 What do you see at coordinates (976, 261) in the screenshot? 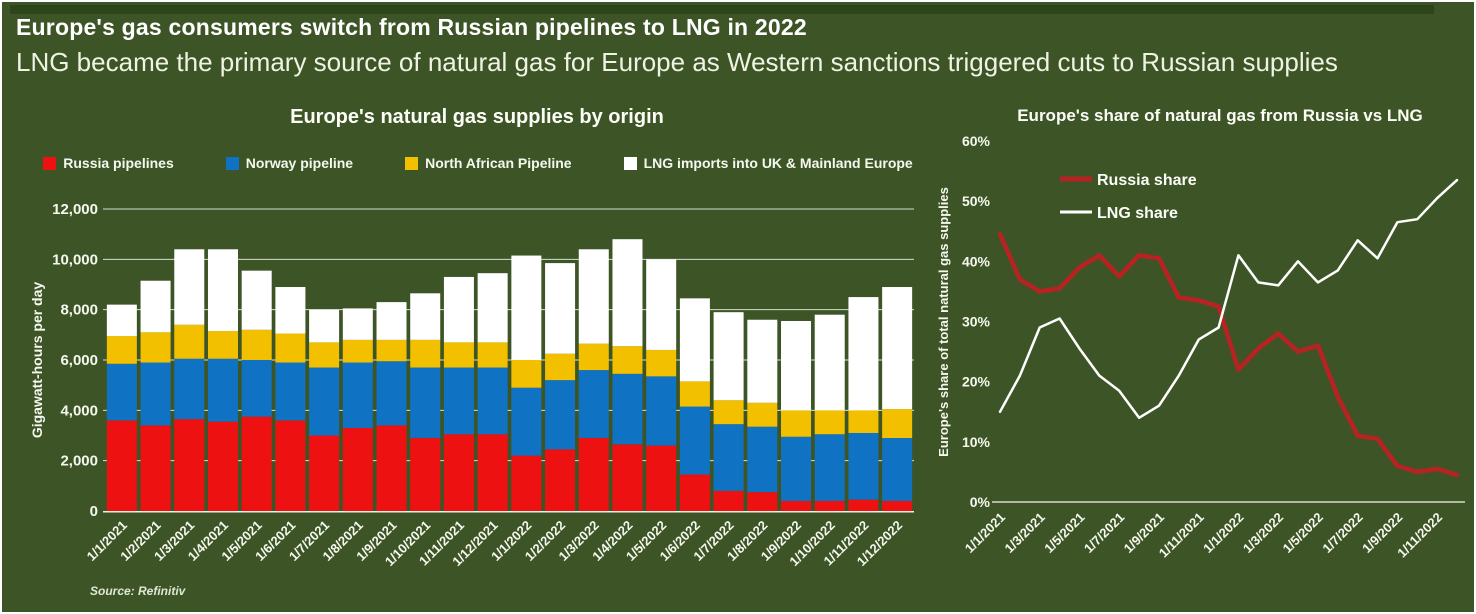
I see `y-axis-tick-label: 40%` at bounding box center [976, 261].